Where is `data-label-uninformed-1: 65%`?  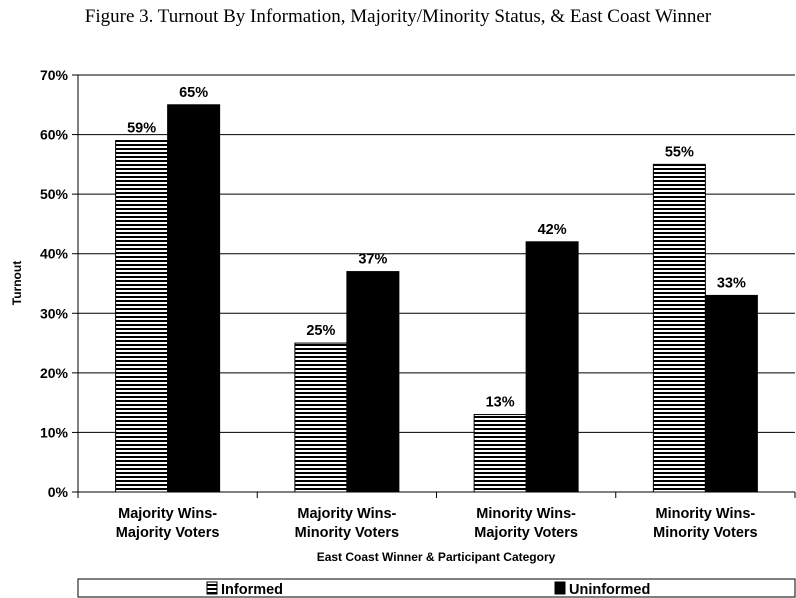
data-label-uninformed-1: 65% is located at coordinates (193, 93).